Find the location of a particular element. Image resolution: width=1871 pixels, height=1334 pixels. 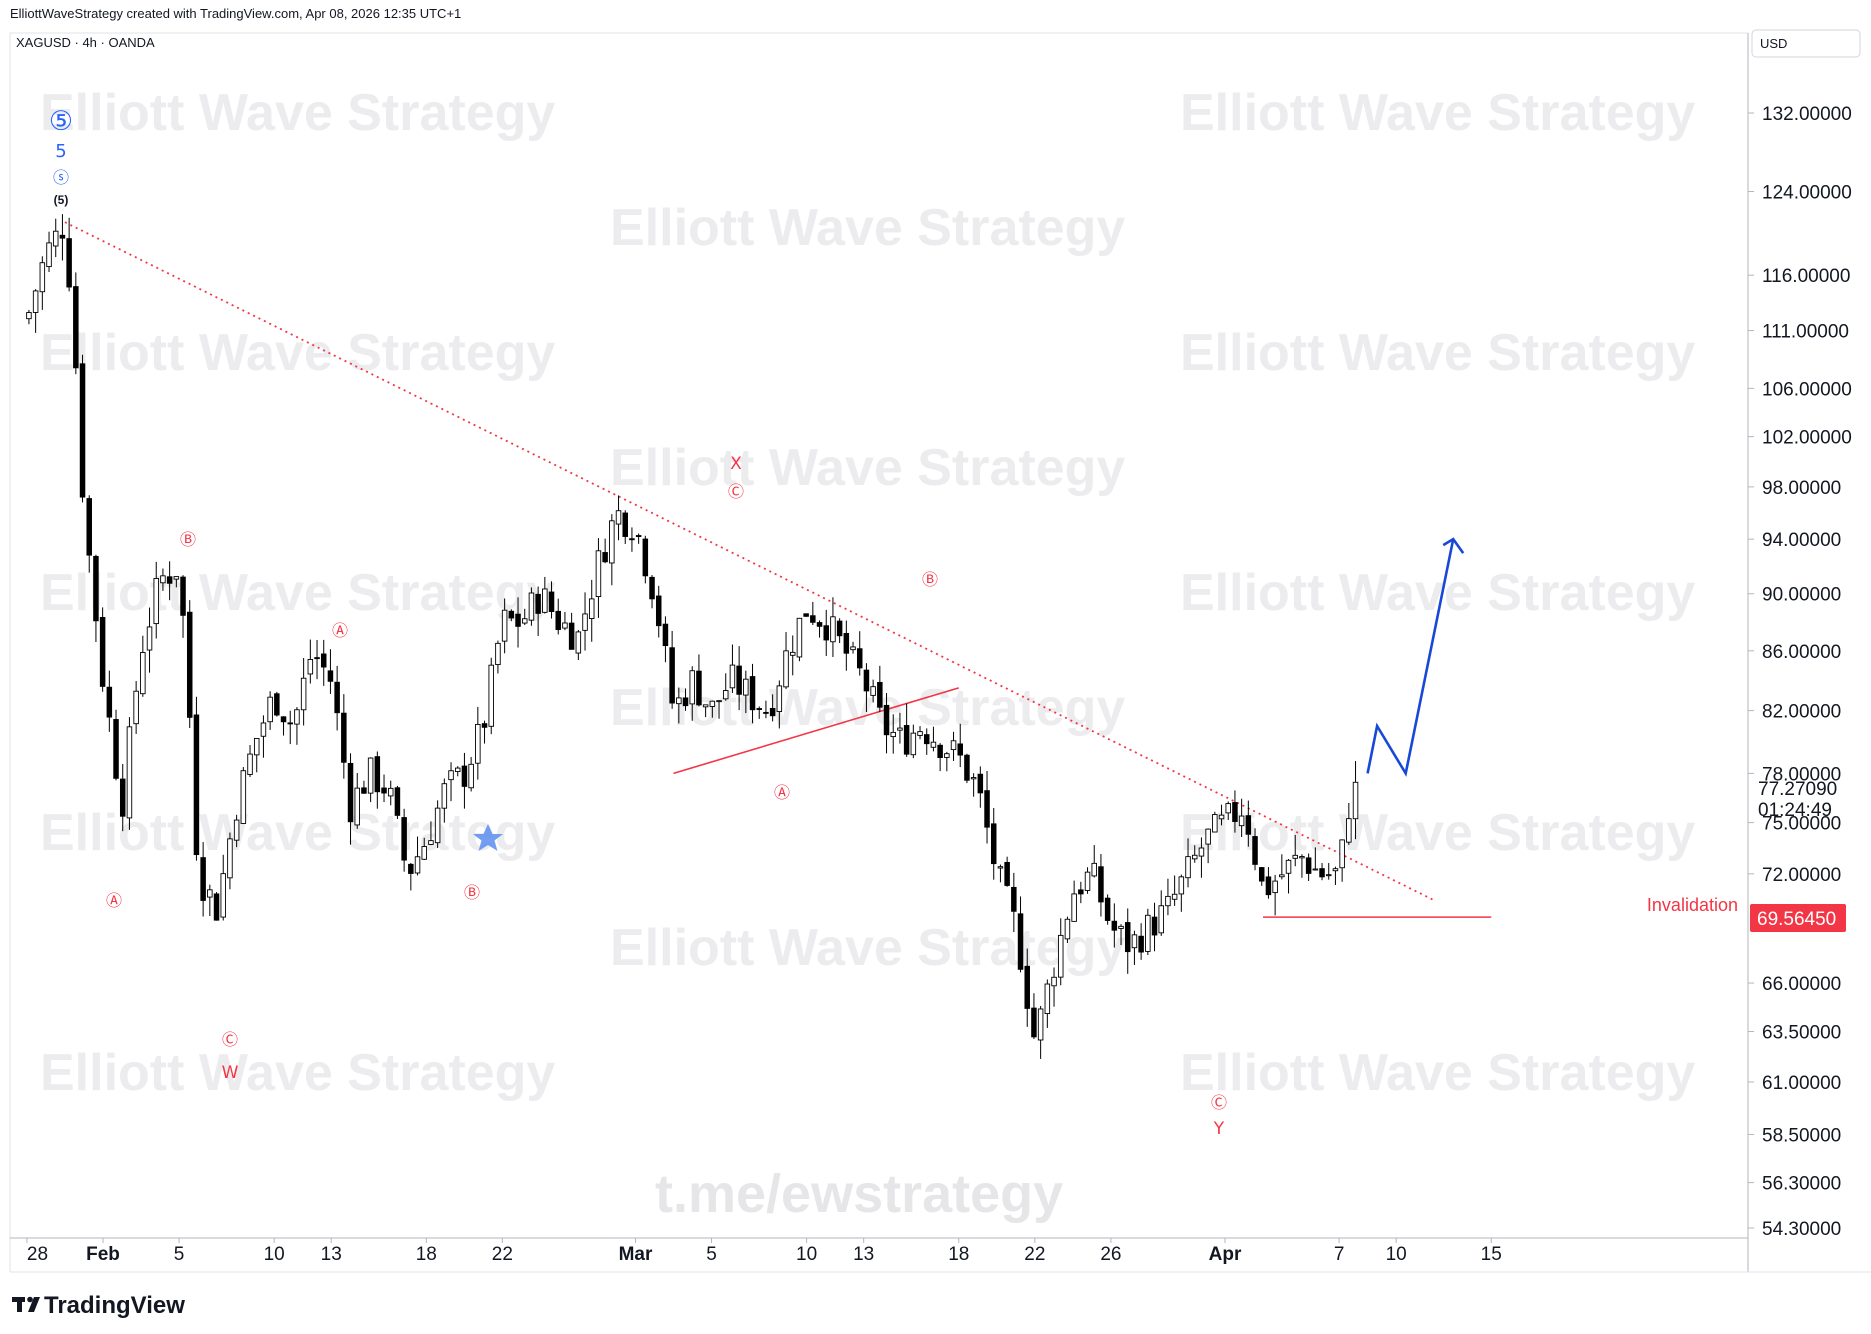

date-tick-label: 10 is located at coordinates (1396, 1254).